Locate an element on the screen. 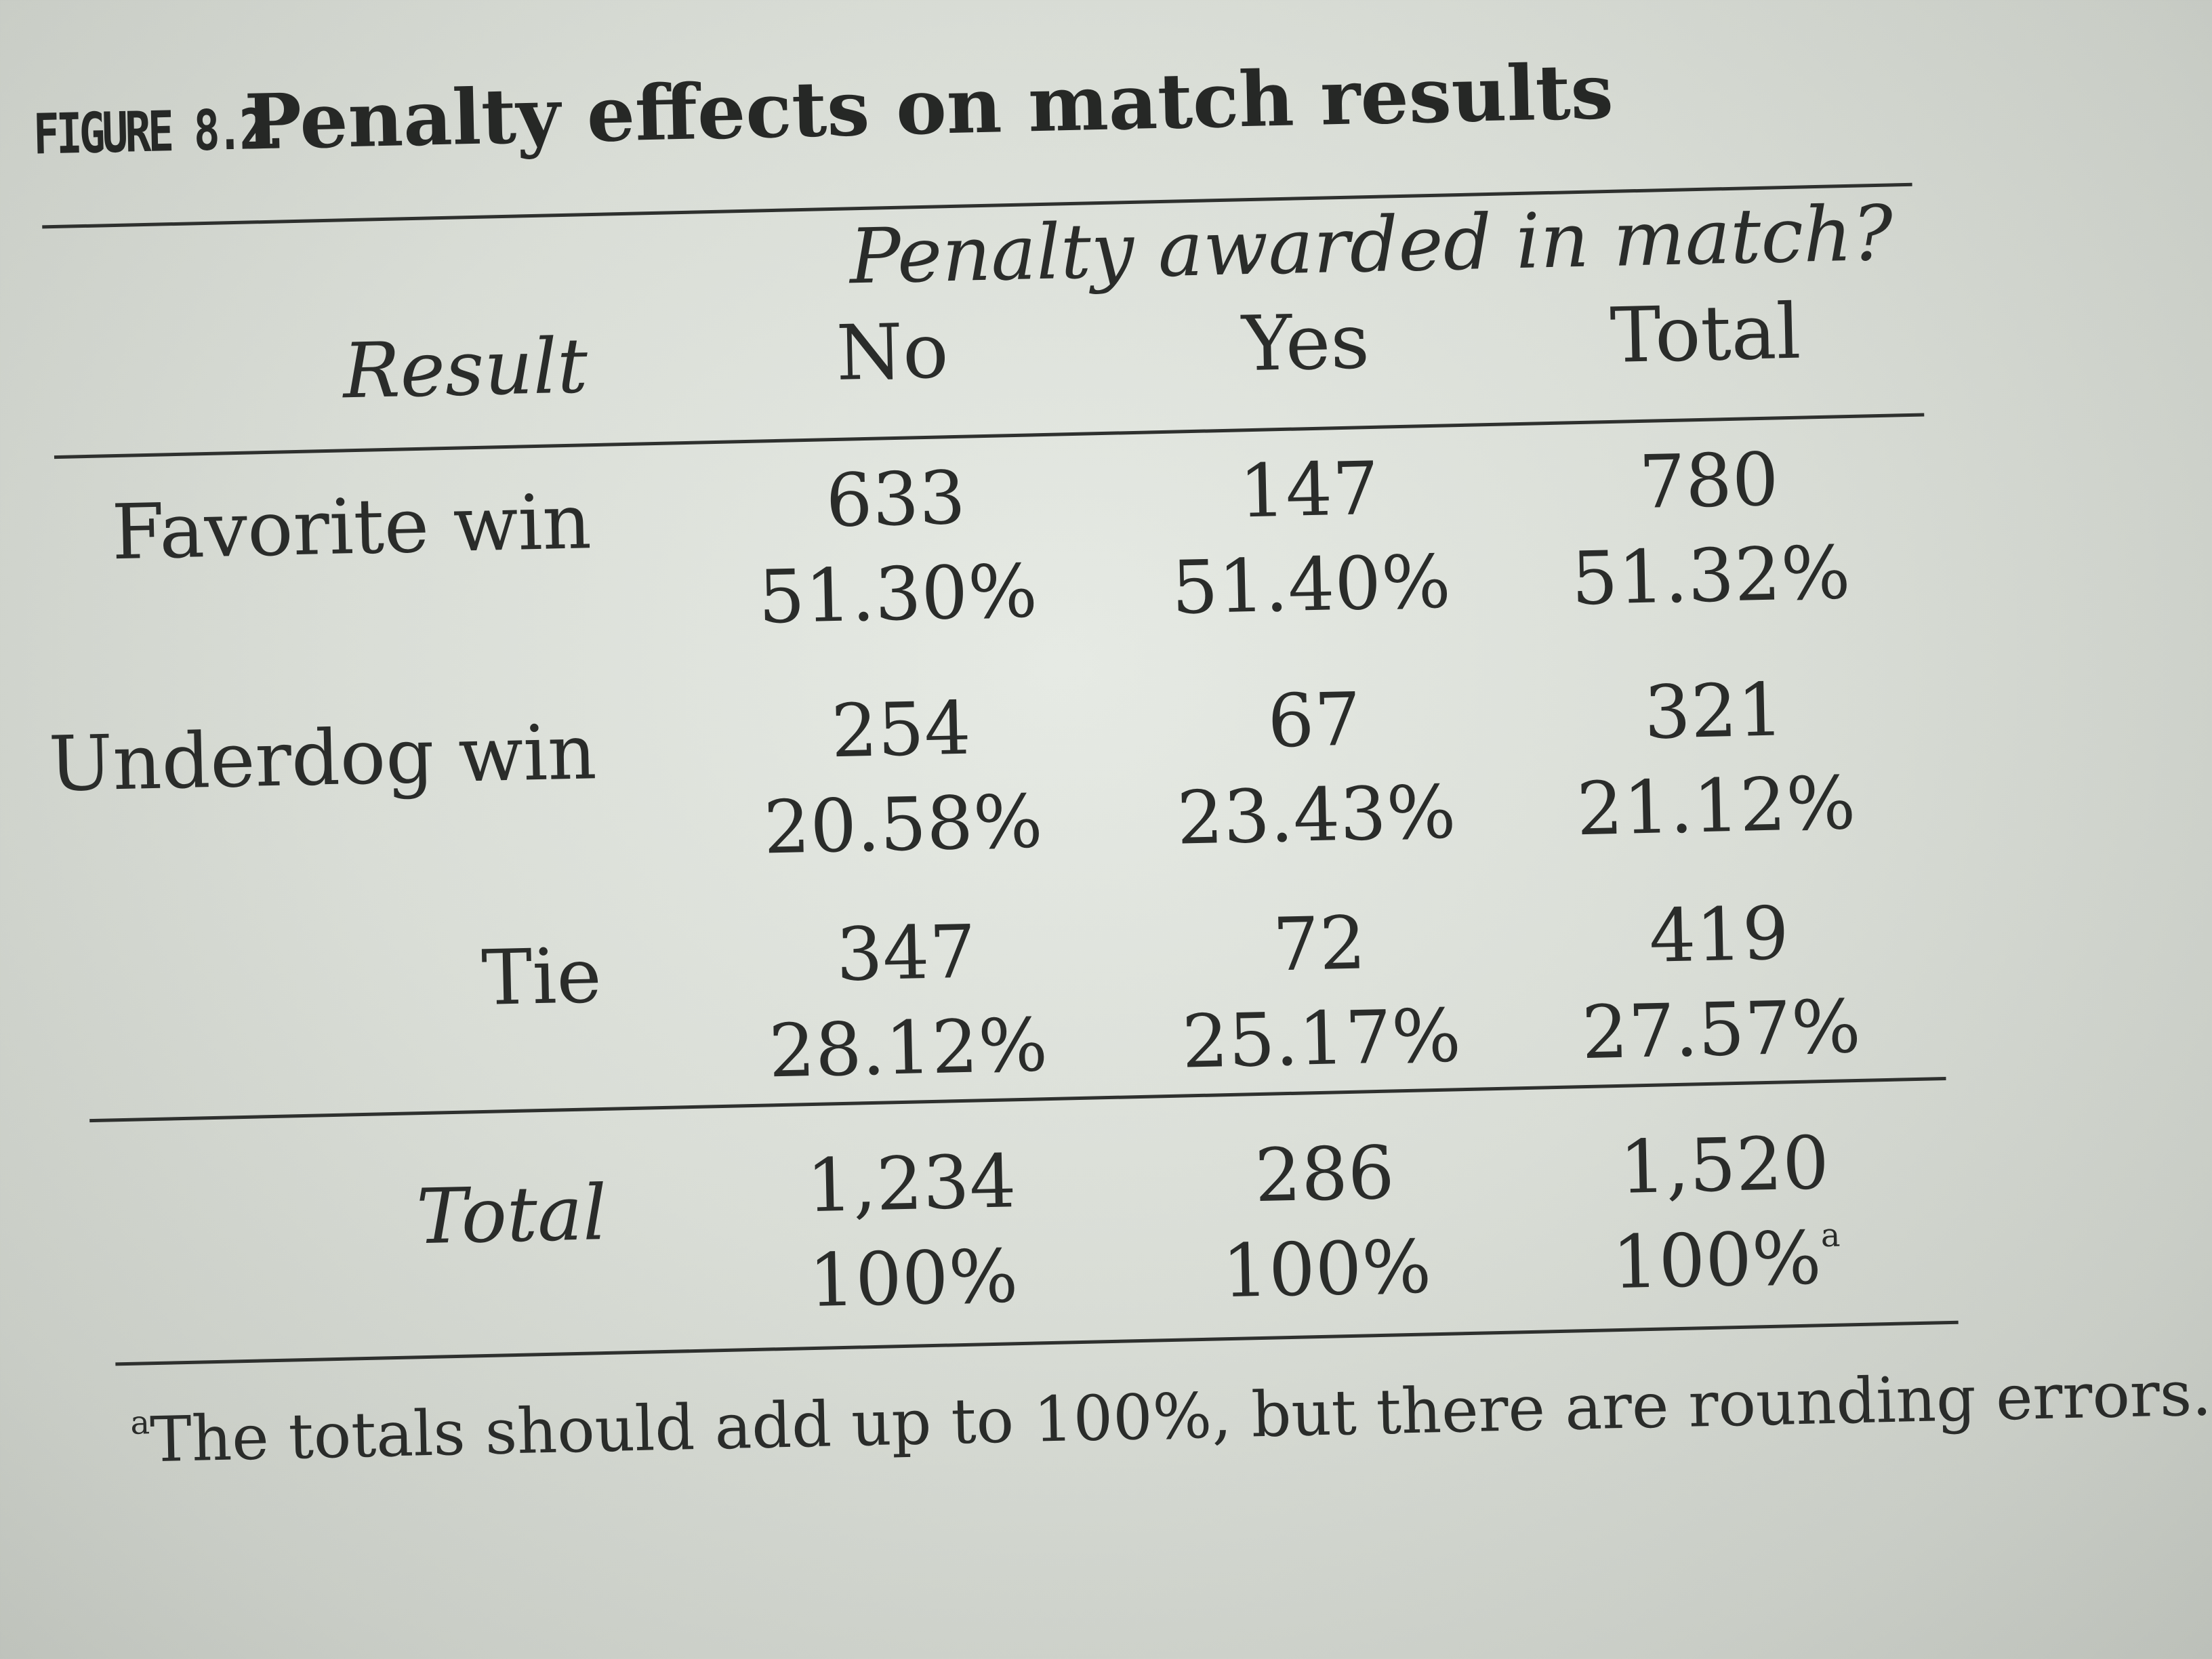 This screenshot has height=1659, width=2212. total-count: 1,520 is located at coordinates (1724, 1165).